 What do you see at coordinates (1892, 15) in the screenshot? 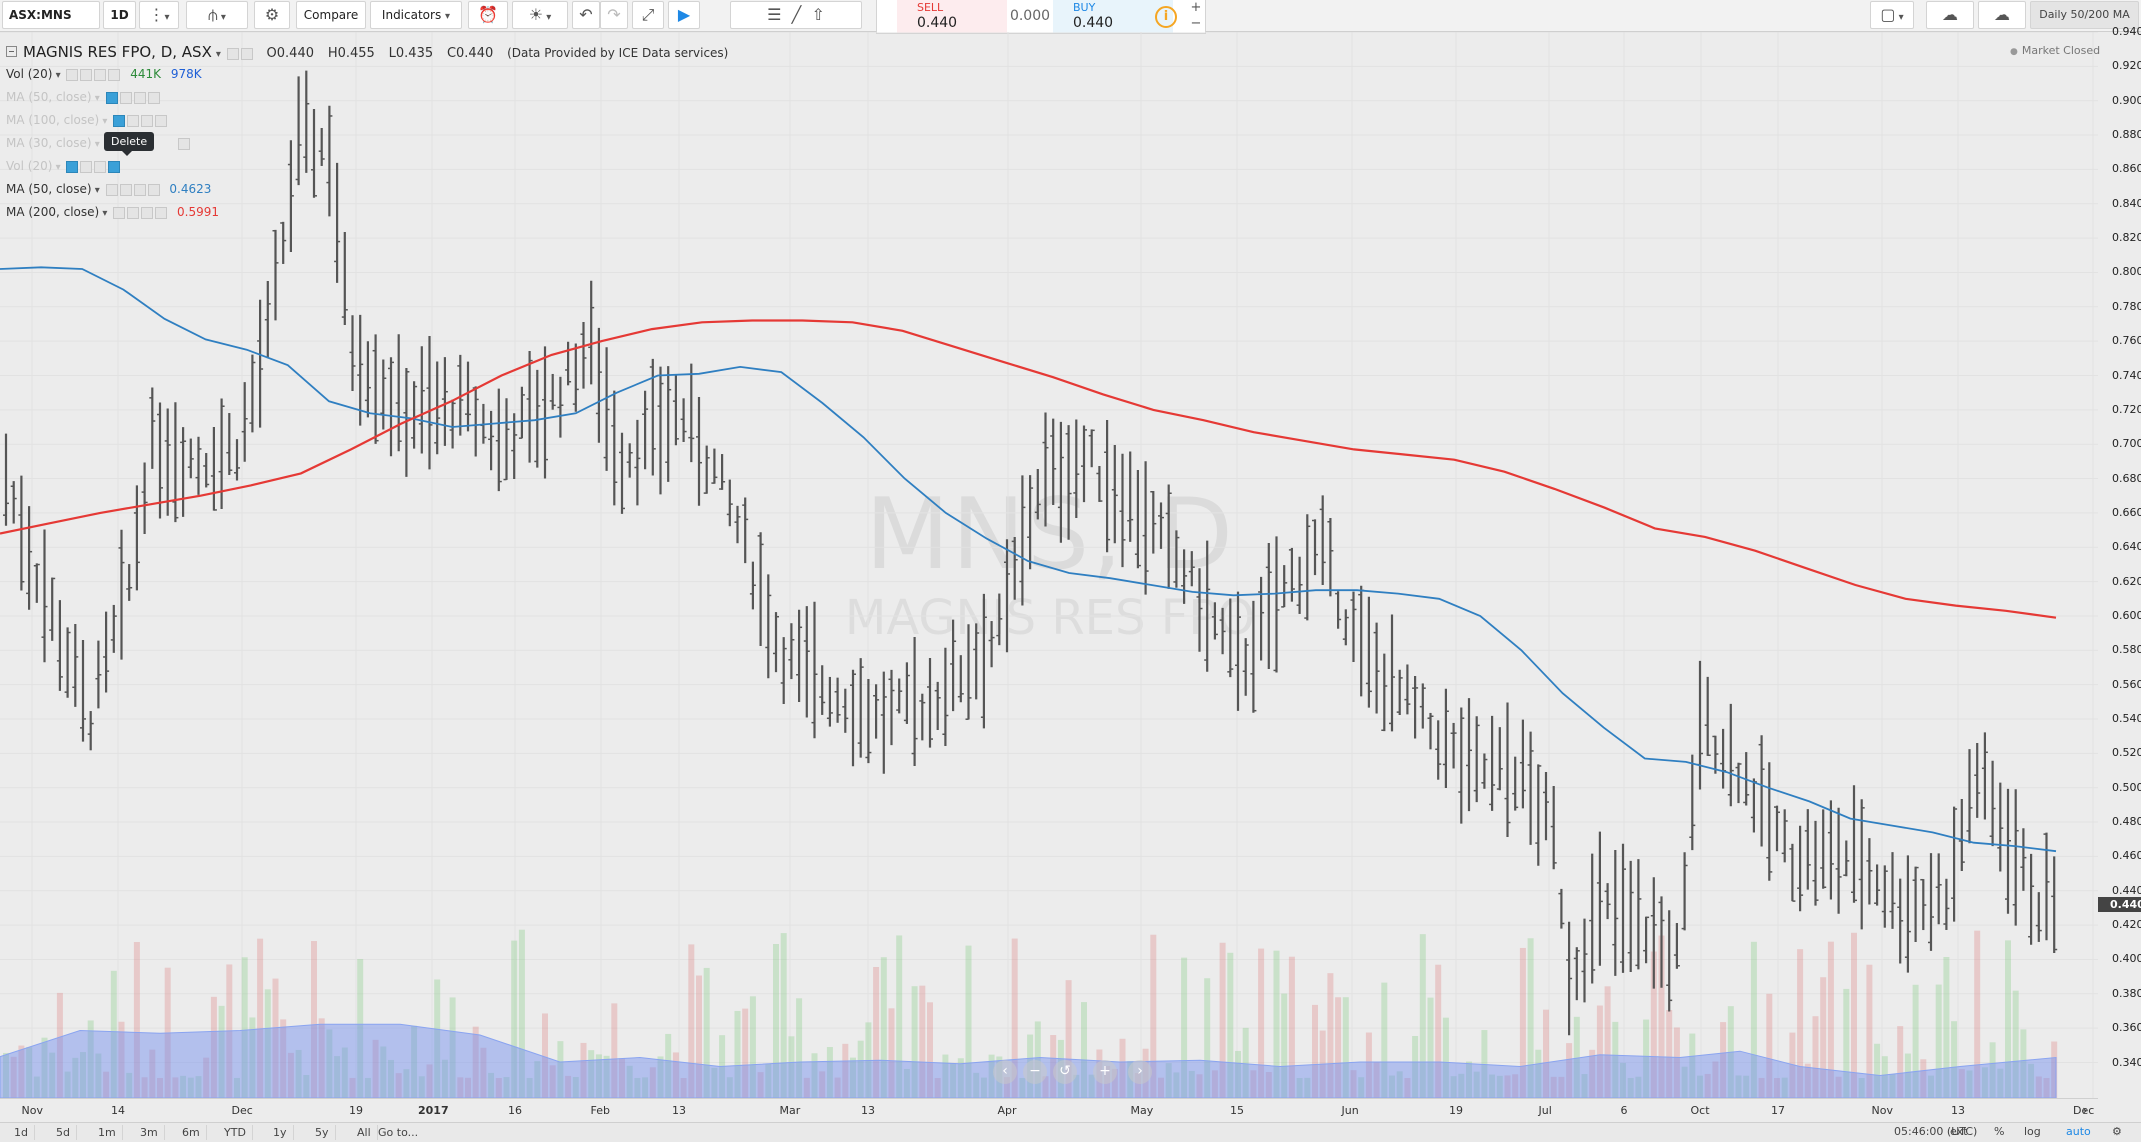
I see `layout-icon: ▢ ▾` at bounding box center [1892, 15].